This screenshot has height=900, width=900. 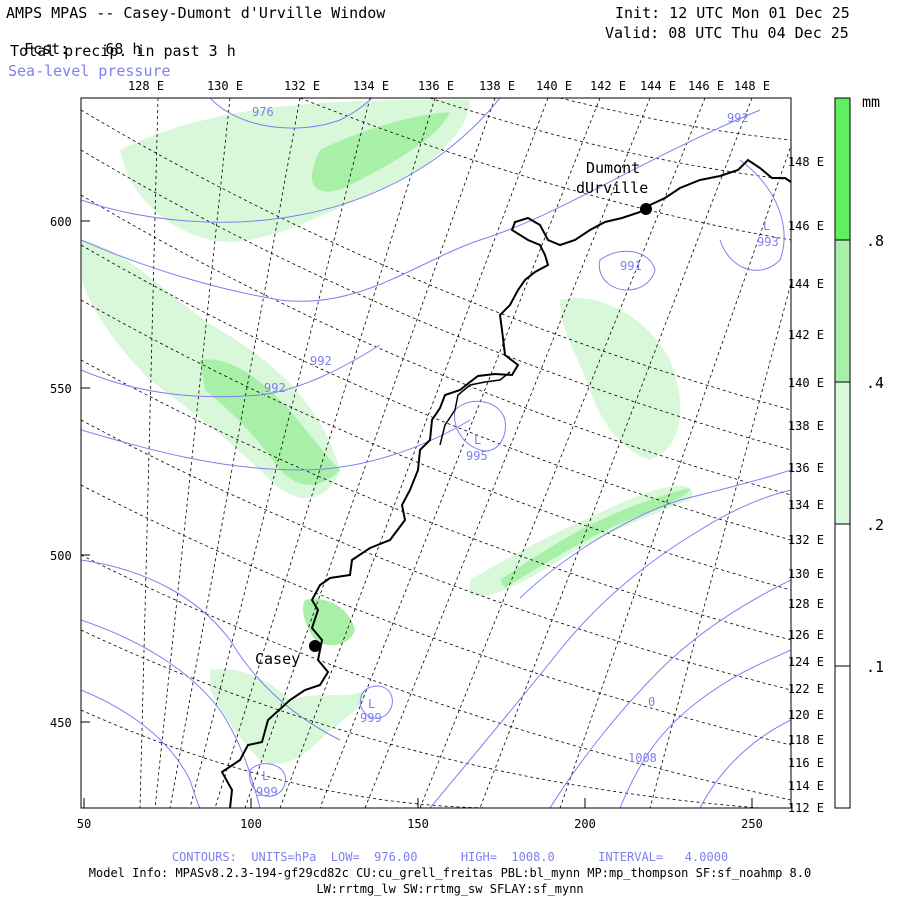 I want to click on lat-label-2: 144 E, so click(x=806, y=284).